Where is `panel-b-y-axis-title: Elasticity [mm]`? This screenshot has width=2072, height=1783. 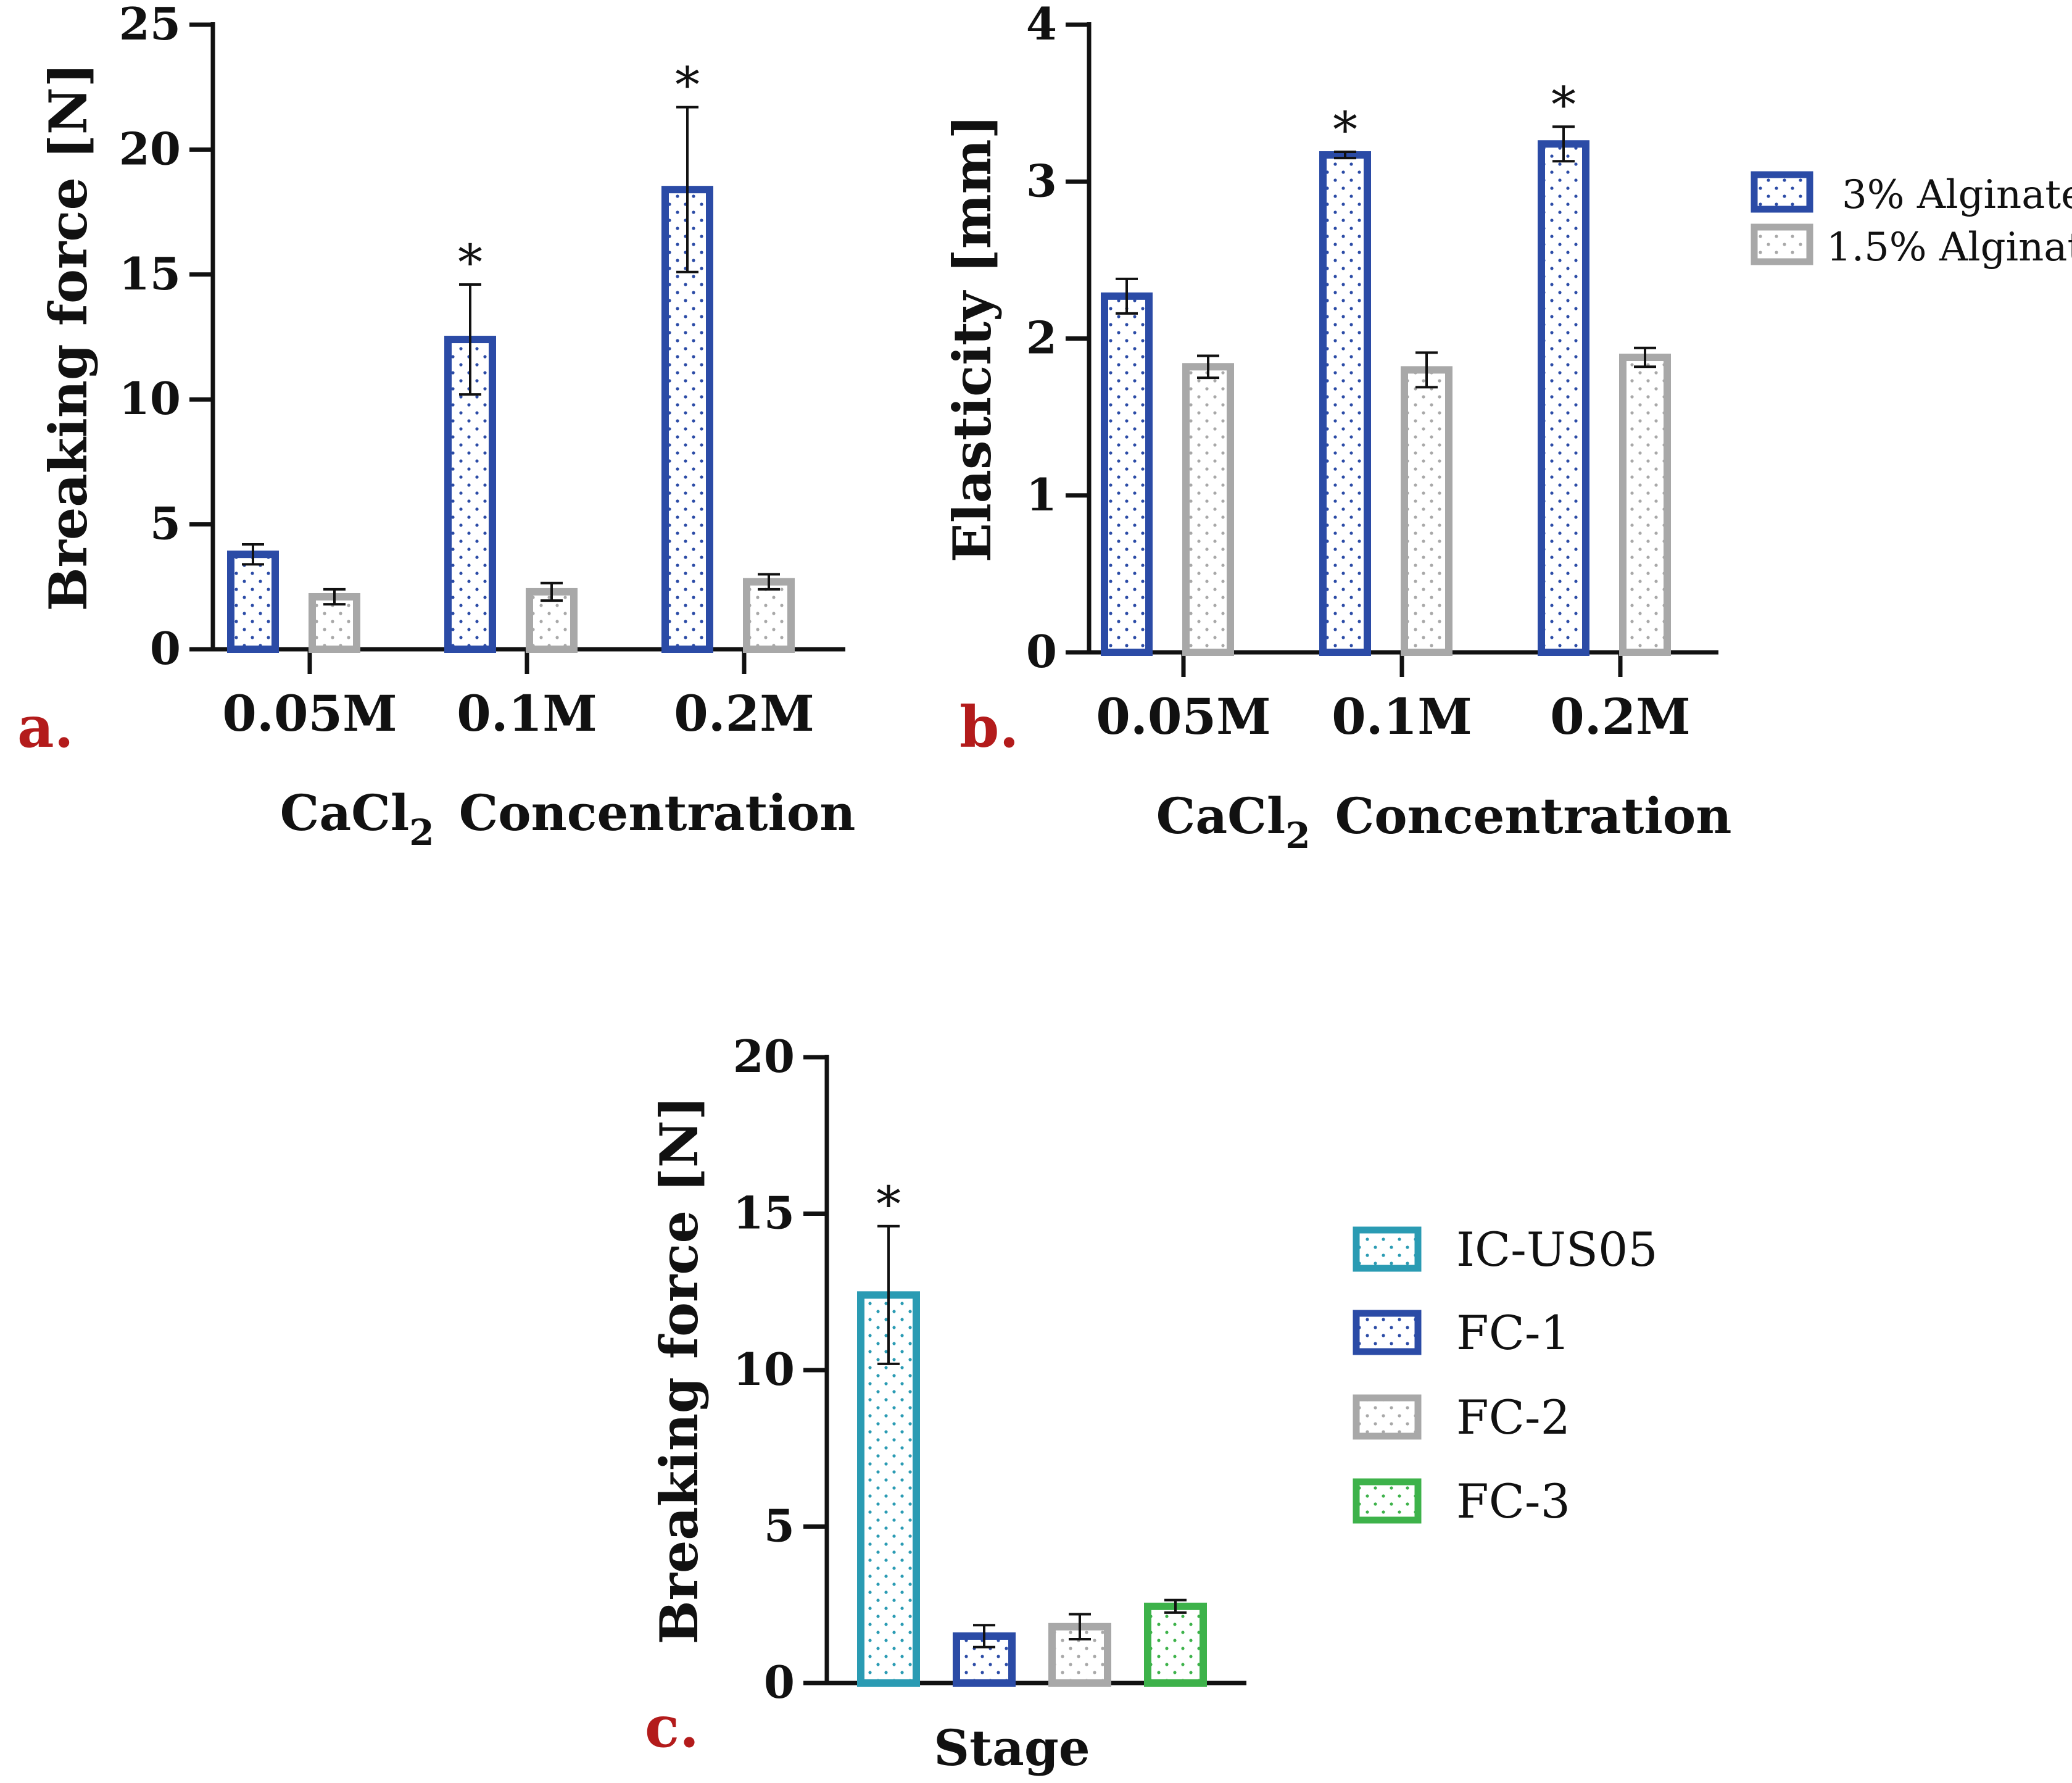 panel-b-y-axis-title: Elasticity [mm] is located at coordinates (972, 339).